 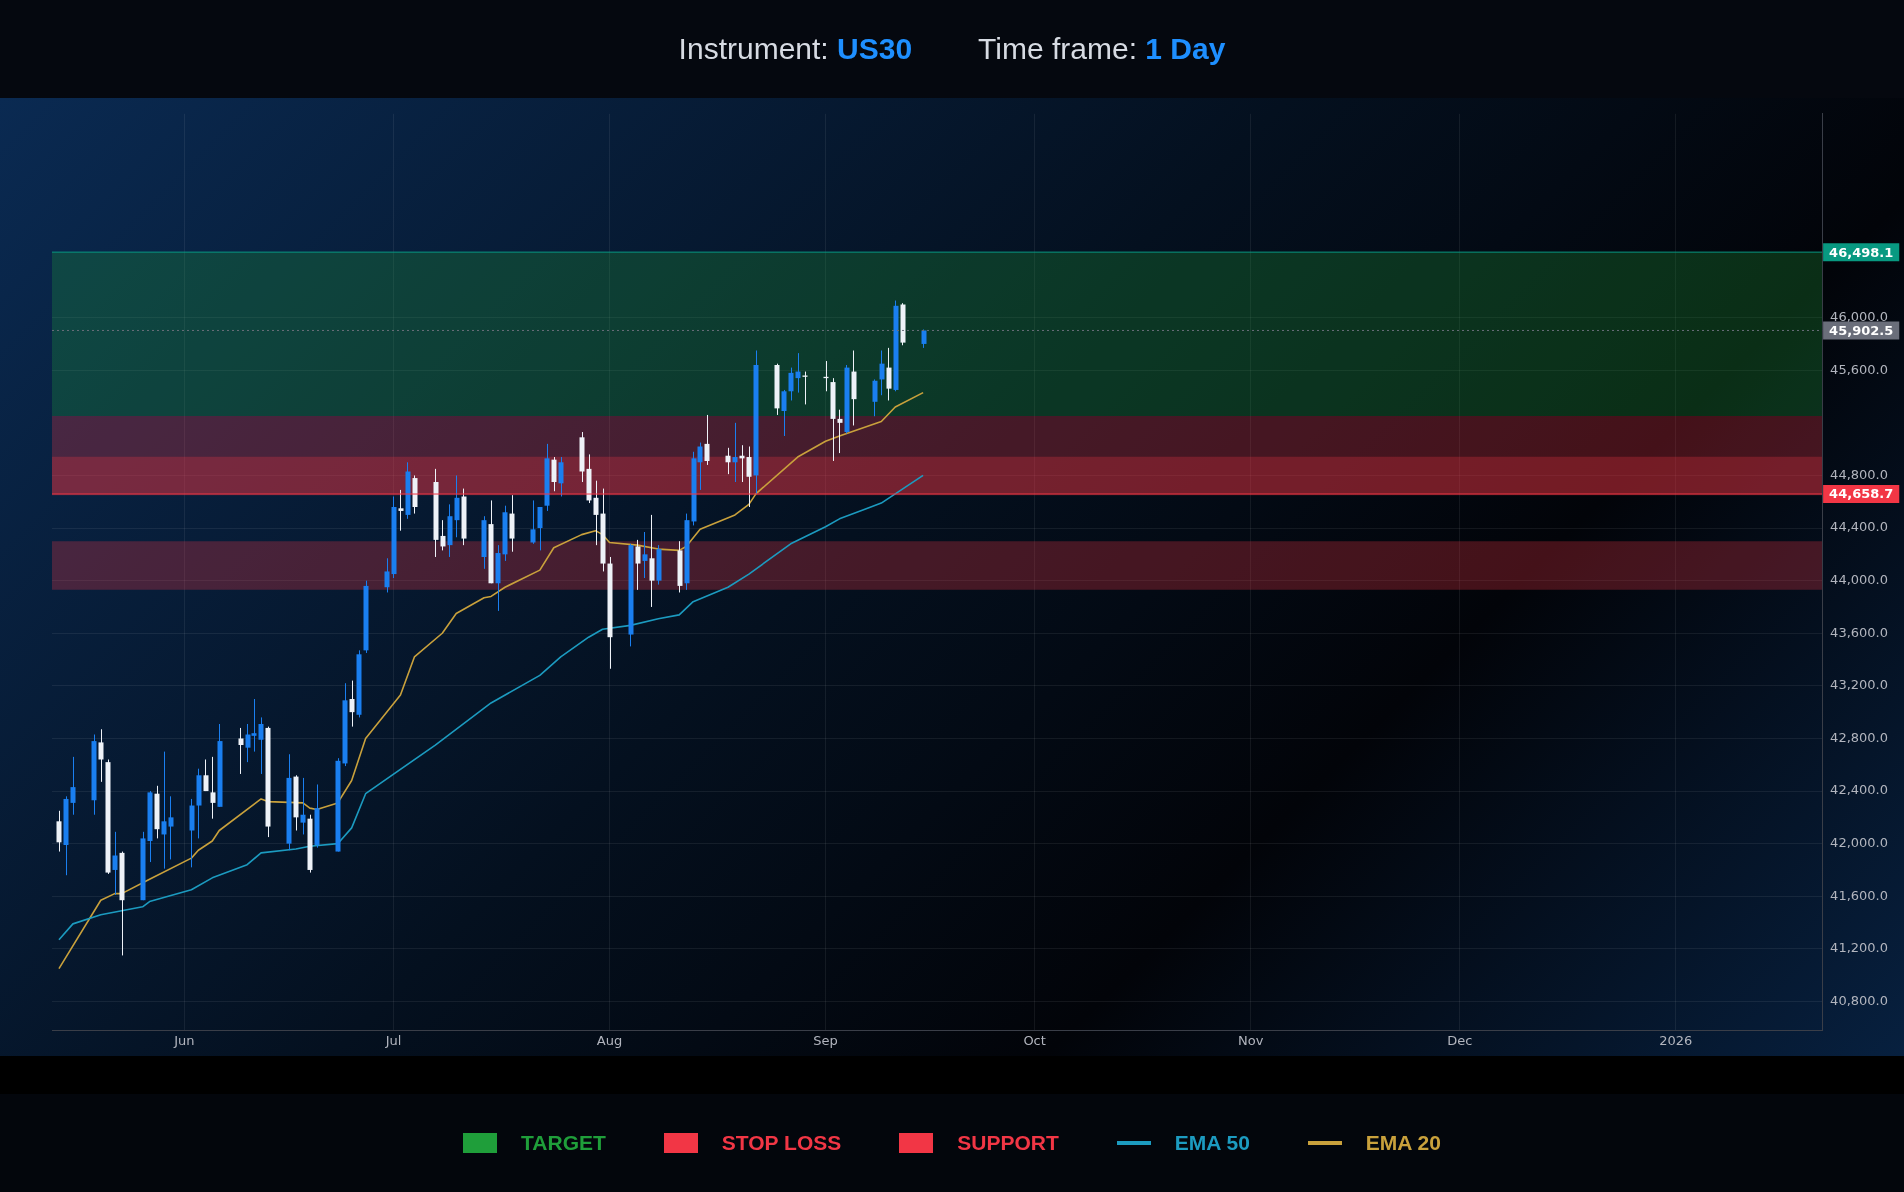 I want to click on chart-title: Instrument: US30, so click(x=795, y=48).